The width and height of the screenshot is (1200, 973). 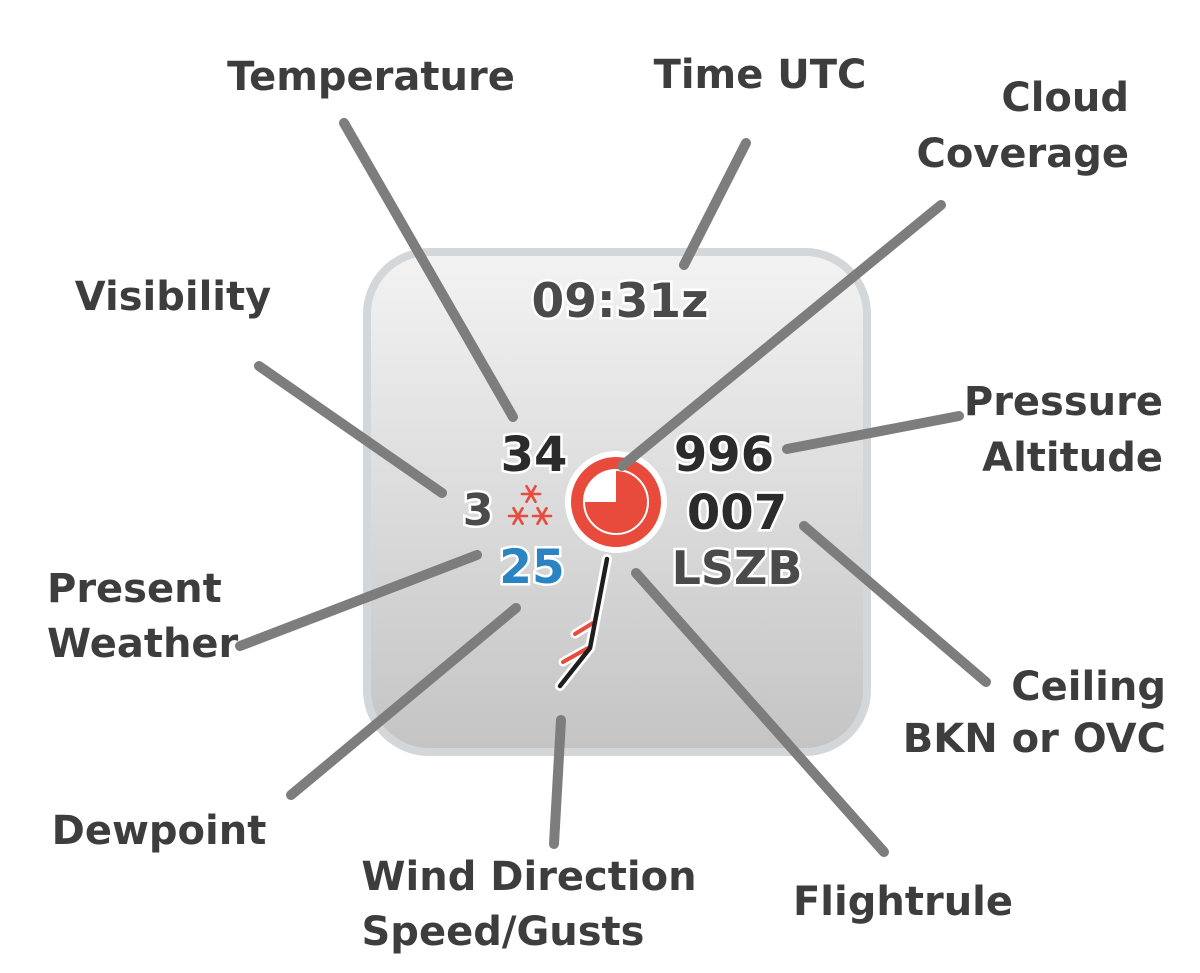 I want to click on cloud-coverage-icon, so click(x=616, y=502).